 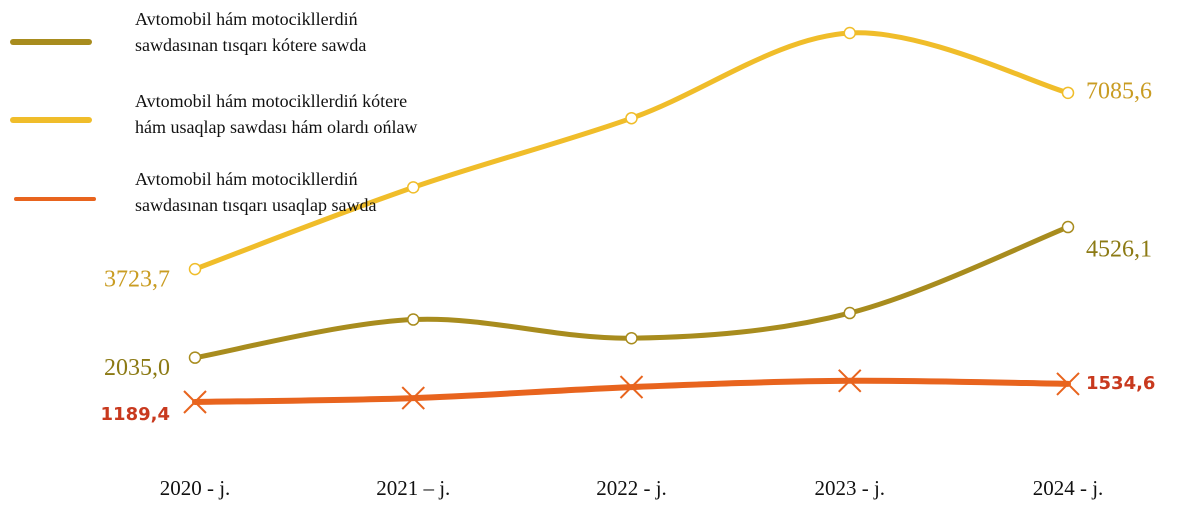 What do you see at coordinates (1120, 383) in the screenshot?
I see `data-label: 1534,6` at bounding box center [1120, 383].